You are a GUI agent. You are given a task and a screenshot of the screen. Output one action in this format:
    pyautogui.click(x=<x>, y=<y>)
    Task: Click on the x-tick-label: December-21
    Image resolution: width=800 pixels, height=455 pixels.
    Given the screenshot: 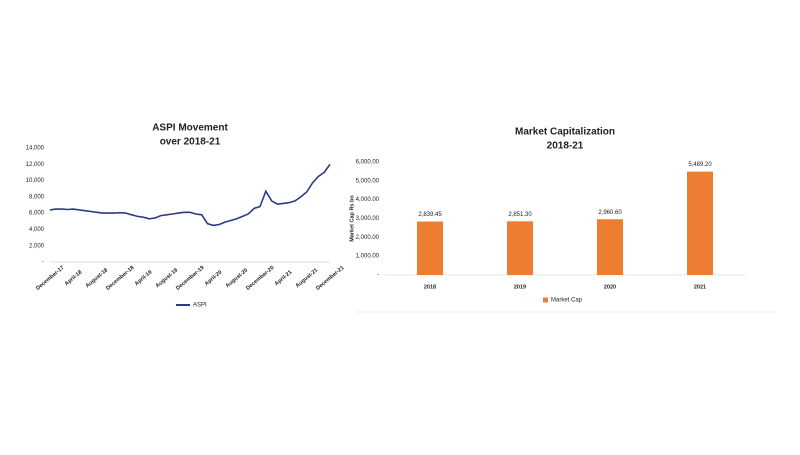 What is the action you would take?
    pyautogui.click(x=330, y=278)
    